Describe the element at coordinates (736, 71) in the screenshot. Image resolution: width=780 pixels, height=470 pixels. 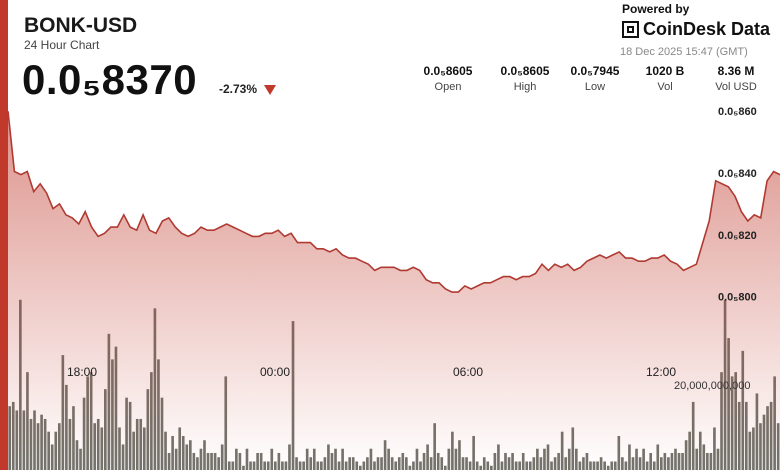
I see `stat-value: 8.36 M` at that location.